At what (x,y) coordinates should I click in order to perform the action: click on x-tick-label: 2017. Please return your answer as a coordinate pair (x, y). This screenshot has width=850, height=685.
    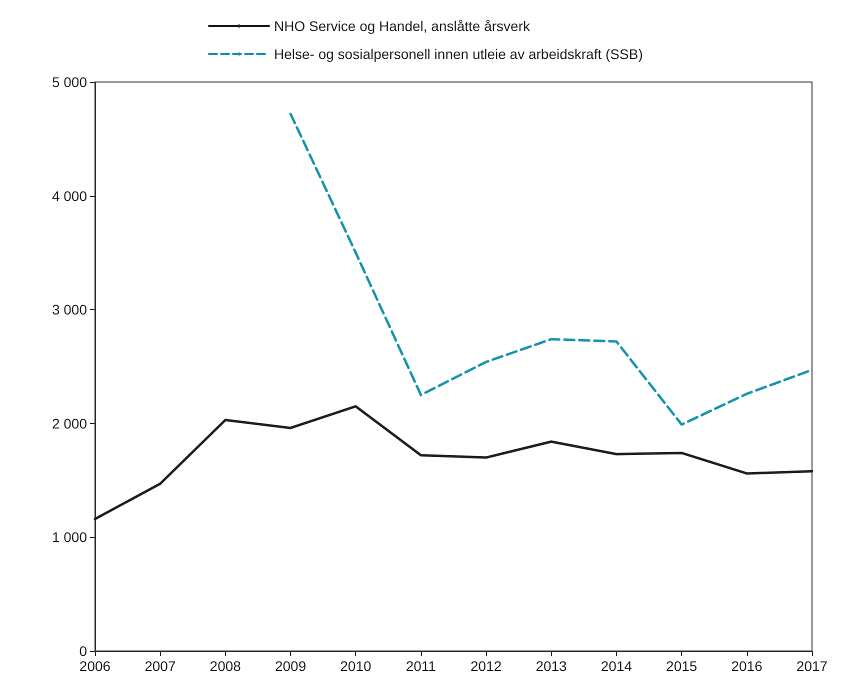
    Looking at the image, I should click on (812, 666).